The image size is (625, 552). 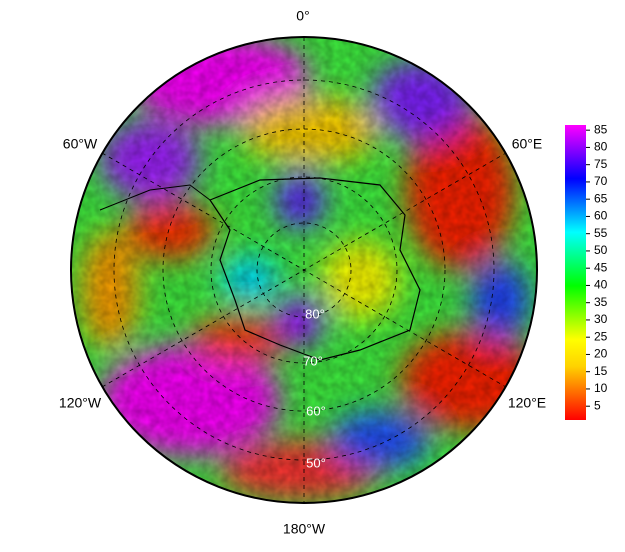 What do you see at coordinates (80, 144) in the screenshot?
I see `meridian-label: 60°W` at bounding box center [80, 144].